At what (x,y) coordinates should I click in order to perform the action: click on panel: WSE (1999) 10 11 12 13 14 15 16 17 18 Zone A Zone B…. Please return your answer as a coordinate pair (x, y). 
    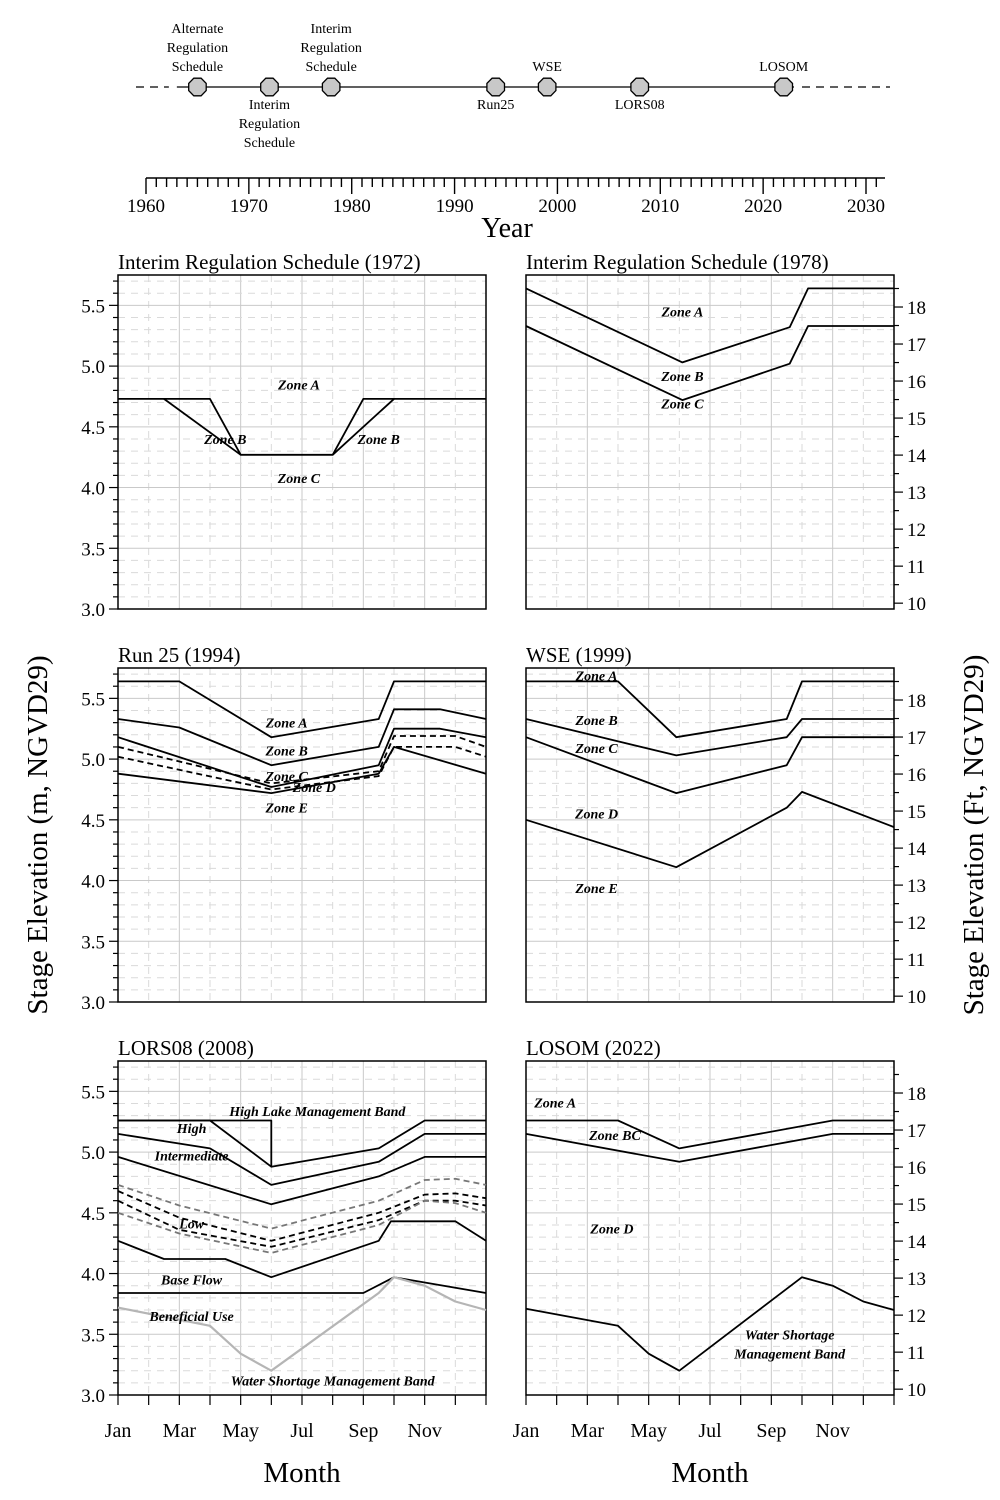
    Looking at the image, I should click on (726, 825).